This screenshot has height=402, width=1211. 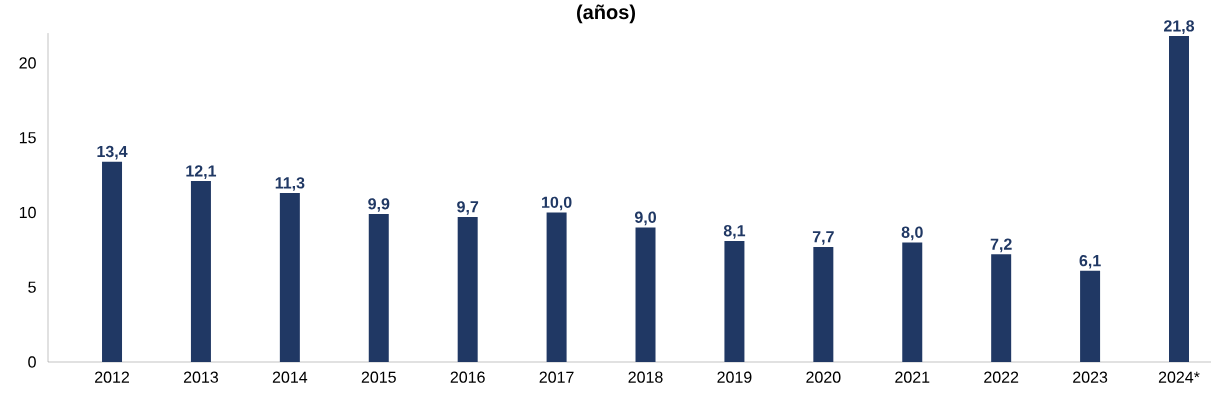 I want to click on x-tick-label: 2017, so click(x=556, y=377).